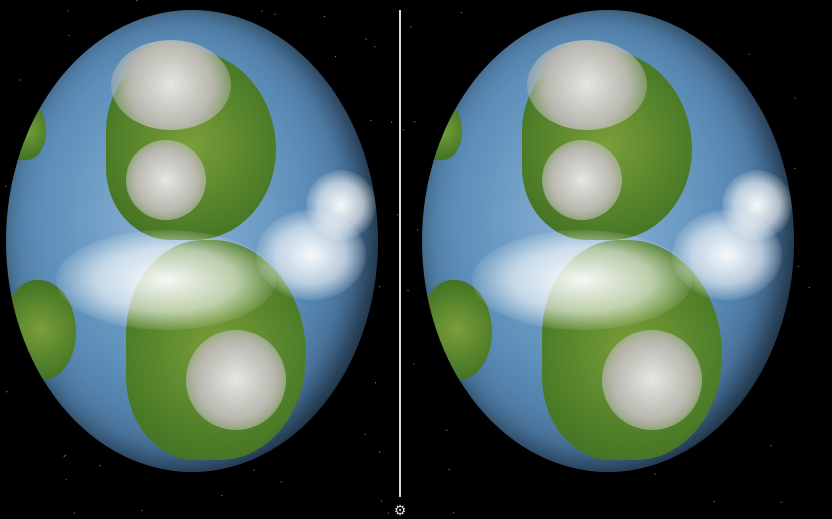  What do you see at coordinates (400, 253) in the screenshot?
I see `stereo-divider` at bounding box center [400, 253].